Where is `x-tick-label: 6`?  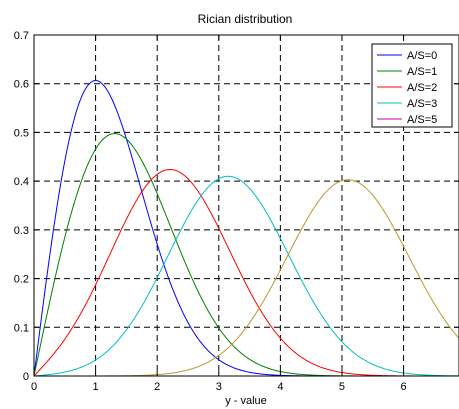 x-tick-label: 6 is located at coordinates (404, 387).